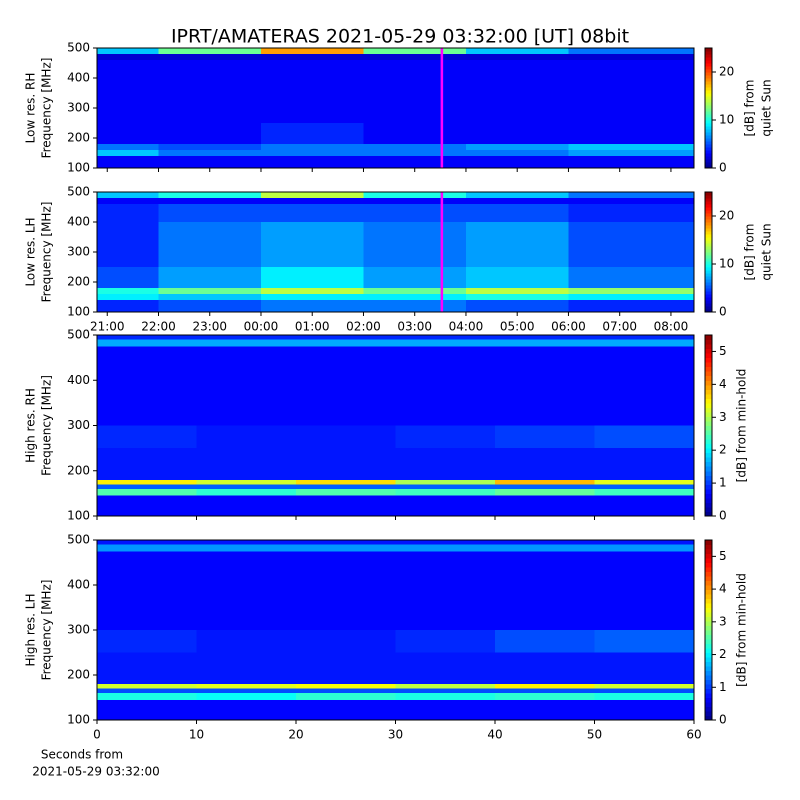  What do you see at coordinates (78, 192) in the screenshot?
I see `y-tick-label: 500` at bounding box center [78, 192].